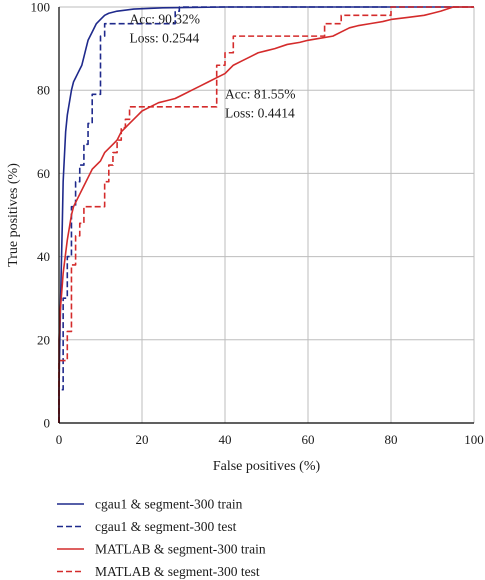  I want to click on annotation-line: Loss: 0.2544, so click(165, 37).